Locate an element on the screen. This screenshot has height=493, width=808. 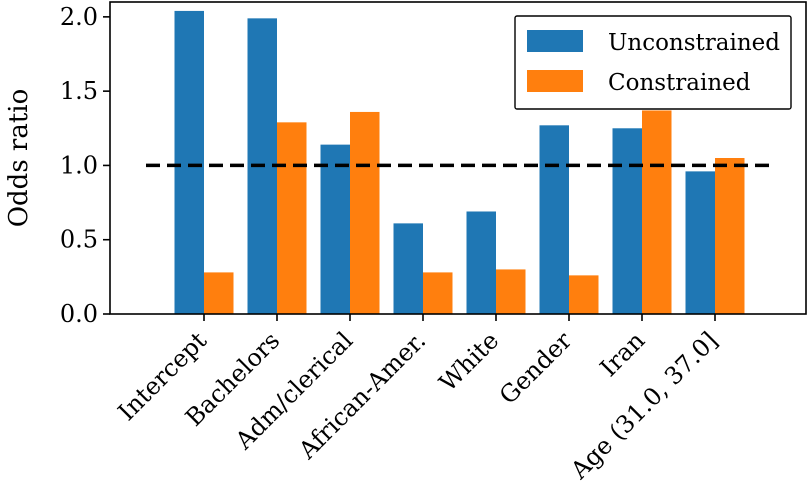
legend-label-constrained: Constrained is located at coordinates (679, 83).